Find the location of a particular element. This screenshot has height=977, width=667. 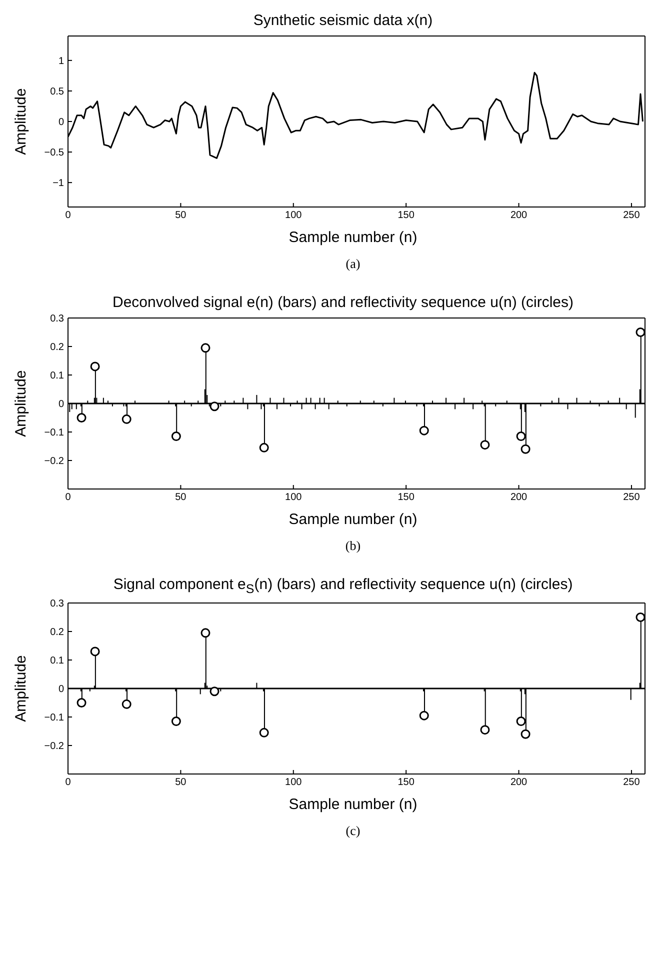

y-tick-label: 1 is located at coordinates (61, 61).